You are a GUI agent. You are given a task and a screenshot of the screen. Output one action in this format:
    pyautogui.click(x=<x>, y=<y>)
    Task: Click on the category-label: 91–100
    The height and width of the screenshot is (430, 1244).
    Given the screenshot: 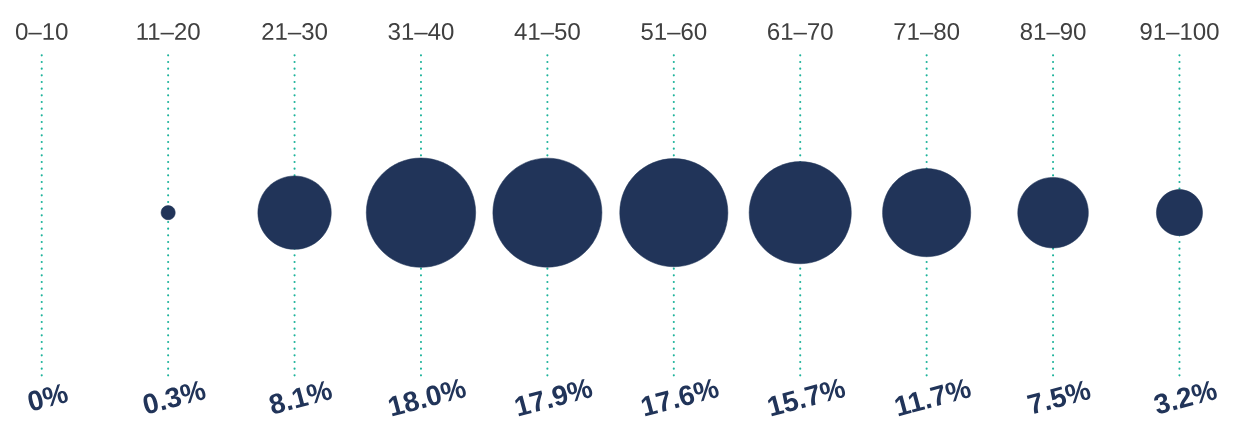 What is the action you would take?
    pyautogui.click(x=1179, y=31)
    